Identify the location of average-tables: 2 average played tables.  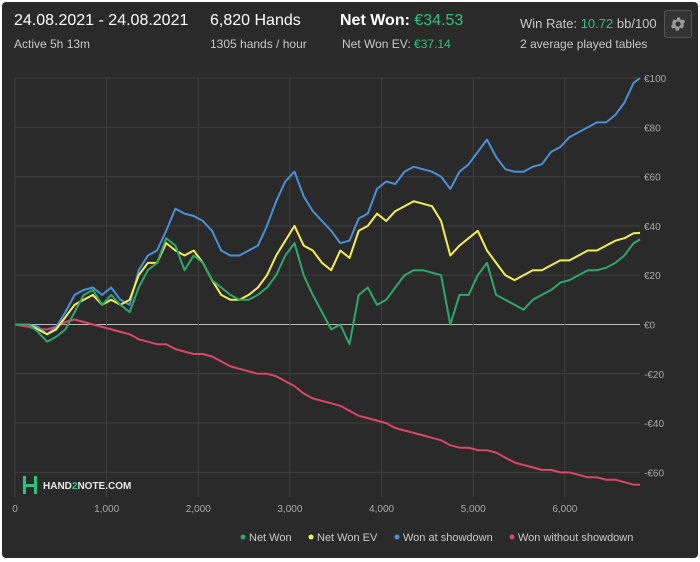
(584, 44).